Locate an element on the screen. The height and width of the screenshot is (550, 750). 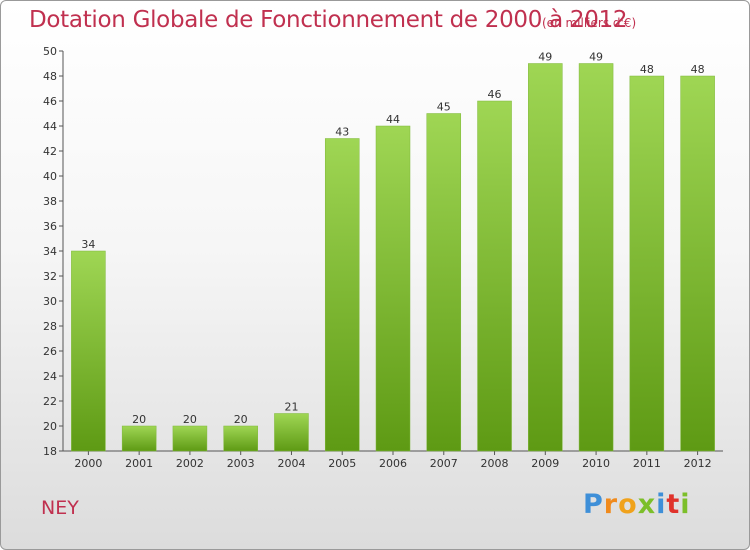
bar-2001 is located at coordinates (139, 438).